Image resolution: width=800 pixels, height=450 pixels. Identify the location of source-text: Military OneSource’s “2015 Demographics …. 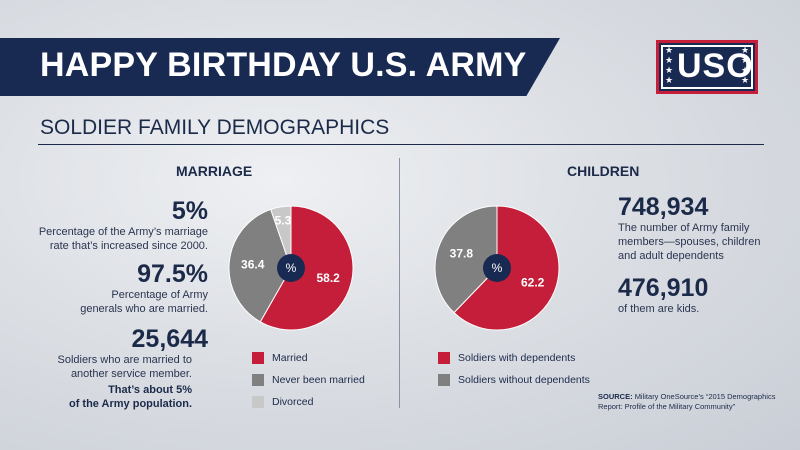
(687, 401).